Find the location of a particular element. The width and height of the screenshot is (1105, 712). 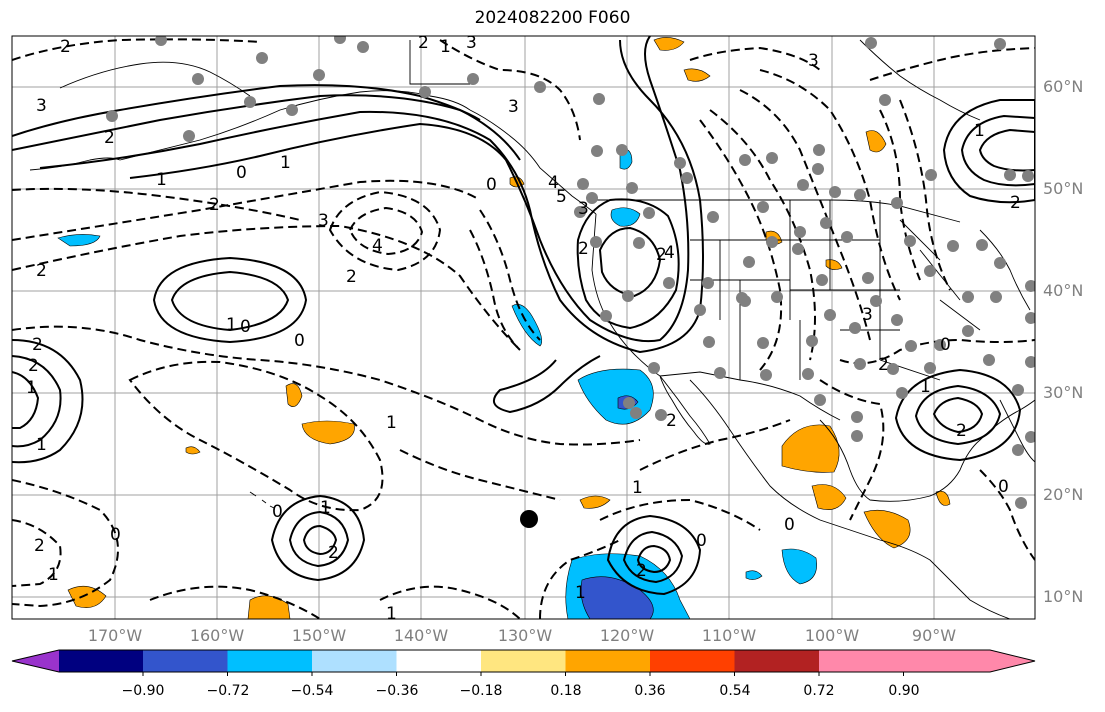

shade-orange-east is located at coordinates (193, 450).